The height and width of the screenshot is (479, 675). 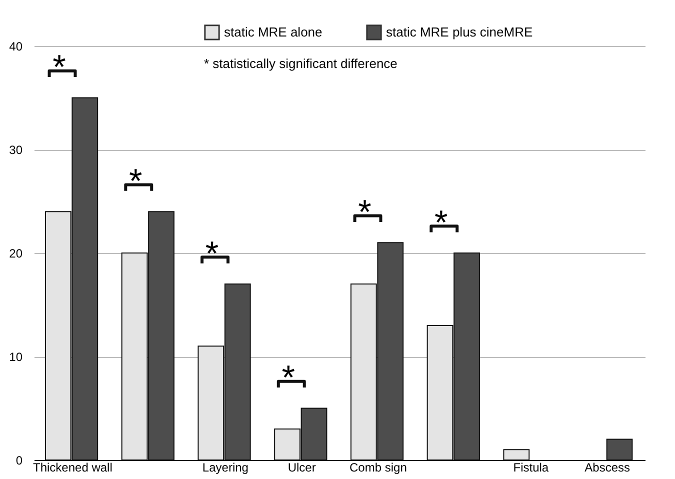 What do you see at coordinates (301, 63) in the screenshot?
I see `annotation: * statistically significant difference` at bounding box center [301, 63].